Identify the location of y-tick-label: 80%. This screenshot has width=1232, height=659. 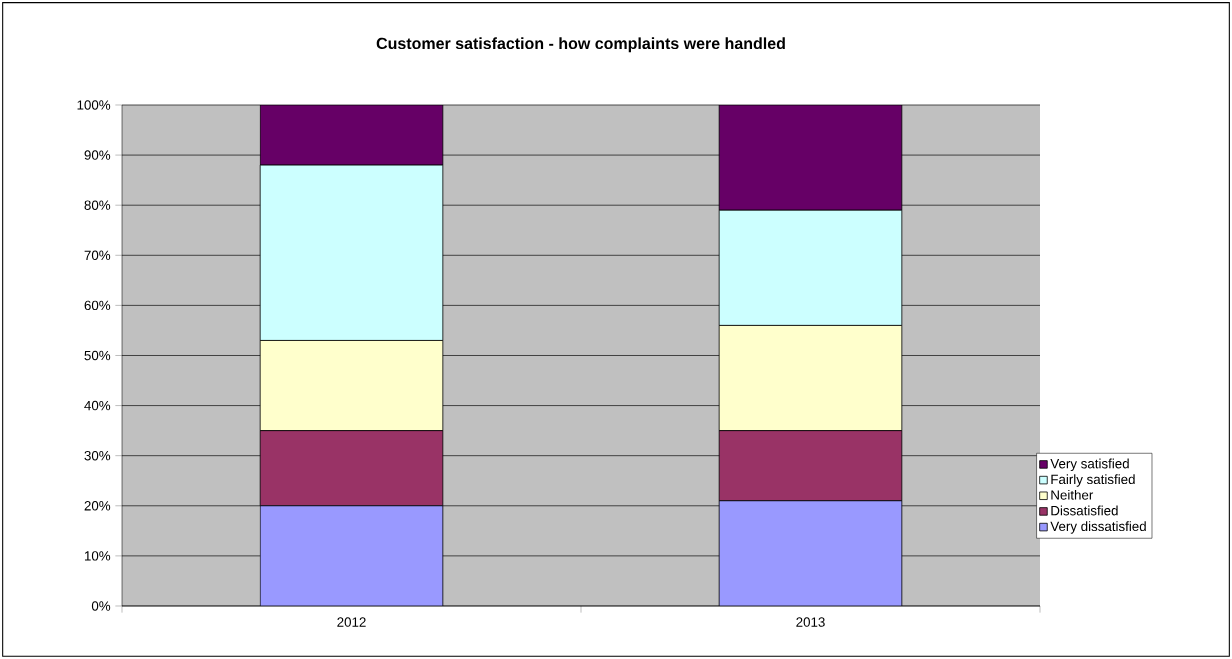
(97, 205).